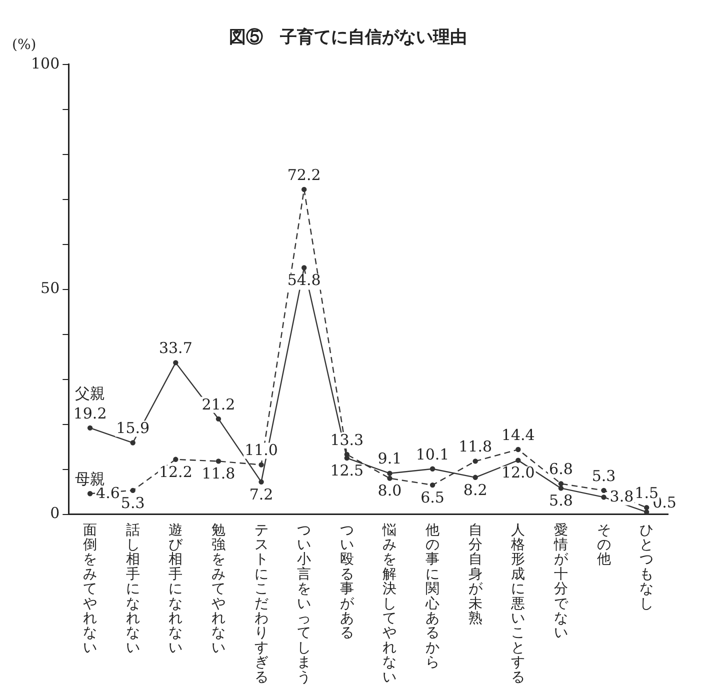 Image resolution: width=707 pixels, height=699 pixels. I want to click on data-label: 11.0, so click(261, 450).